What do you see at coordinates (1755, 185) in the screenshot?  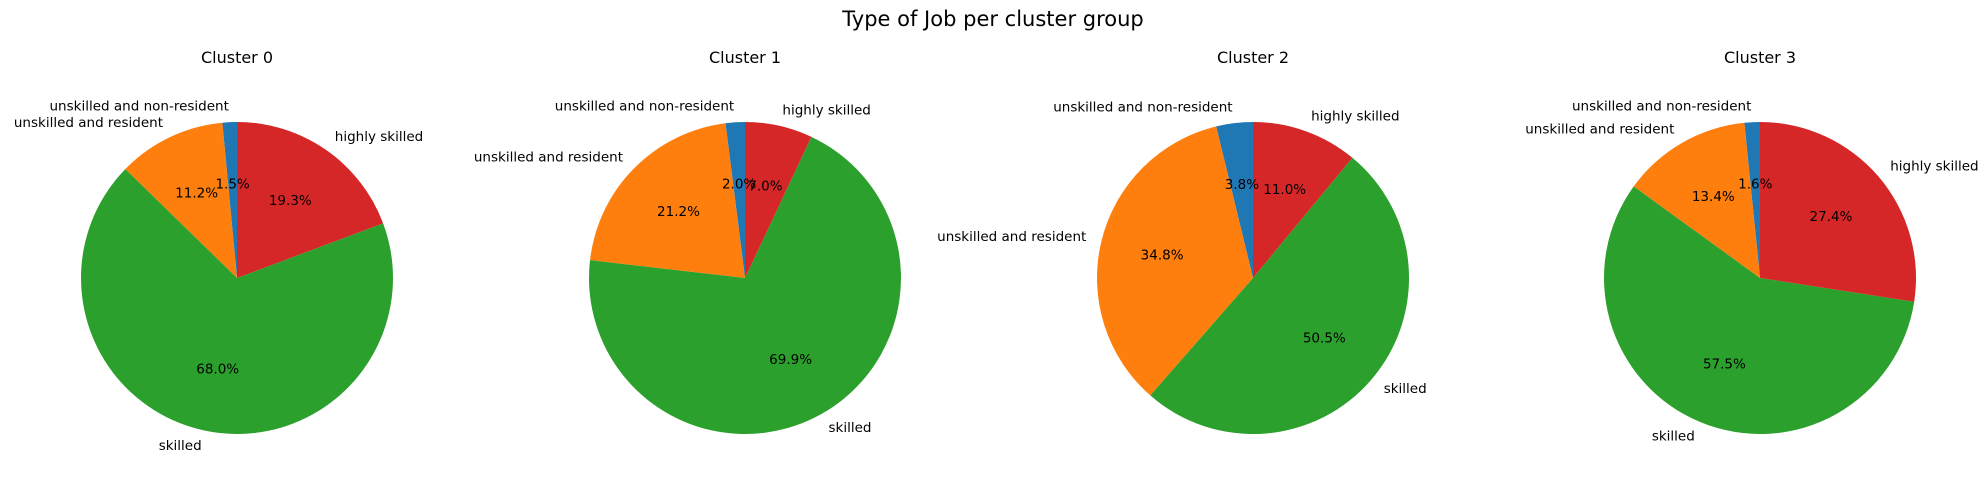 I see `slice-percent-label: 1.6%` at bounding box center [1755, 185].